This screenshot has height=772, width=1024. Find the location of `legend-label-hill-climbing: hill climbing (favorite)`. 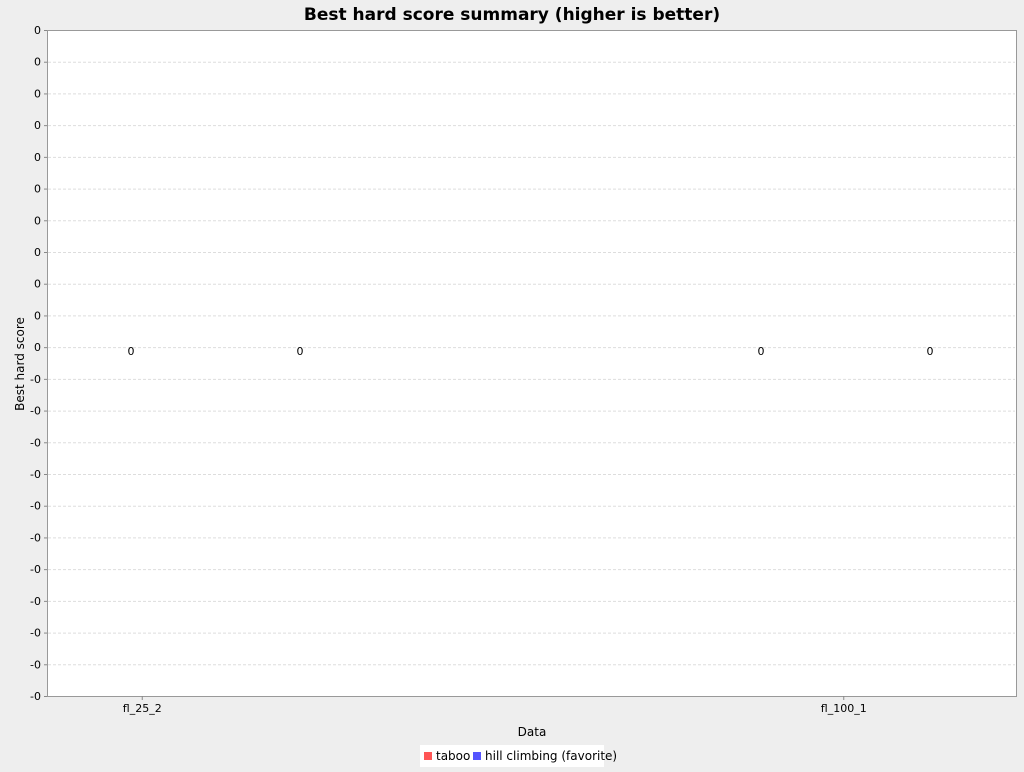

legend-label-hill-climbing: hill climbing (favorite) is located at coordinates (551, 756).